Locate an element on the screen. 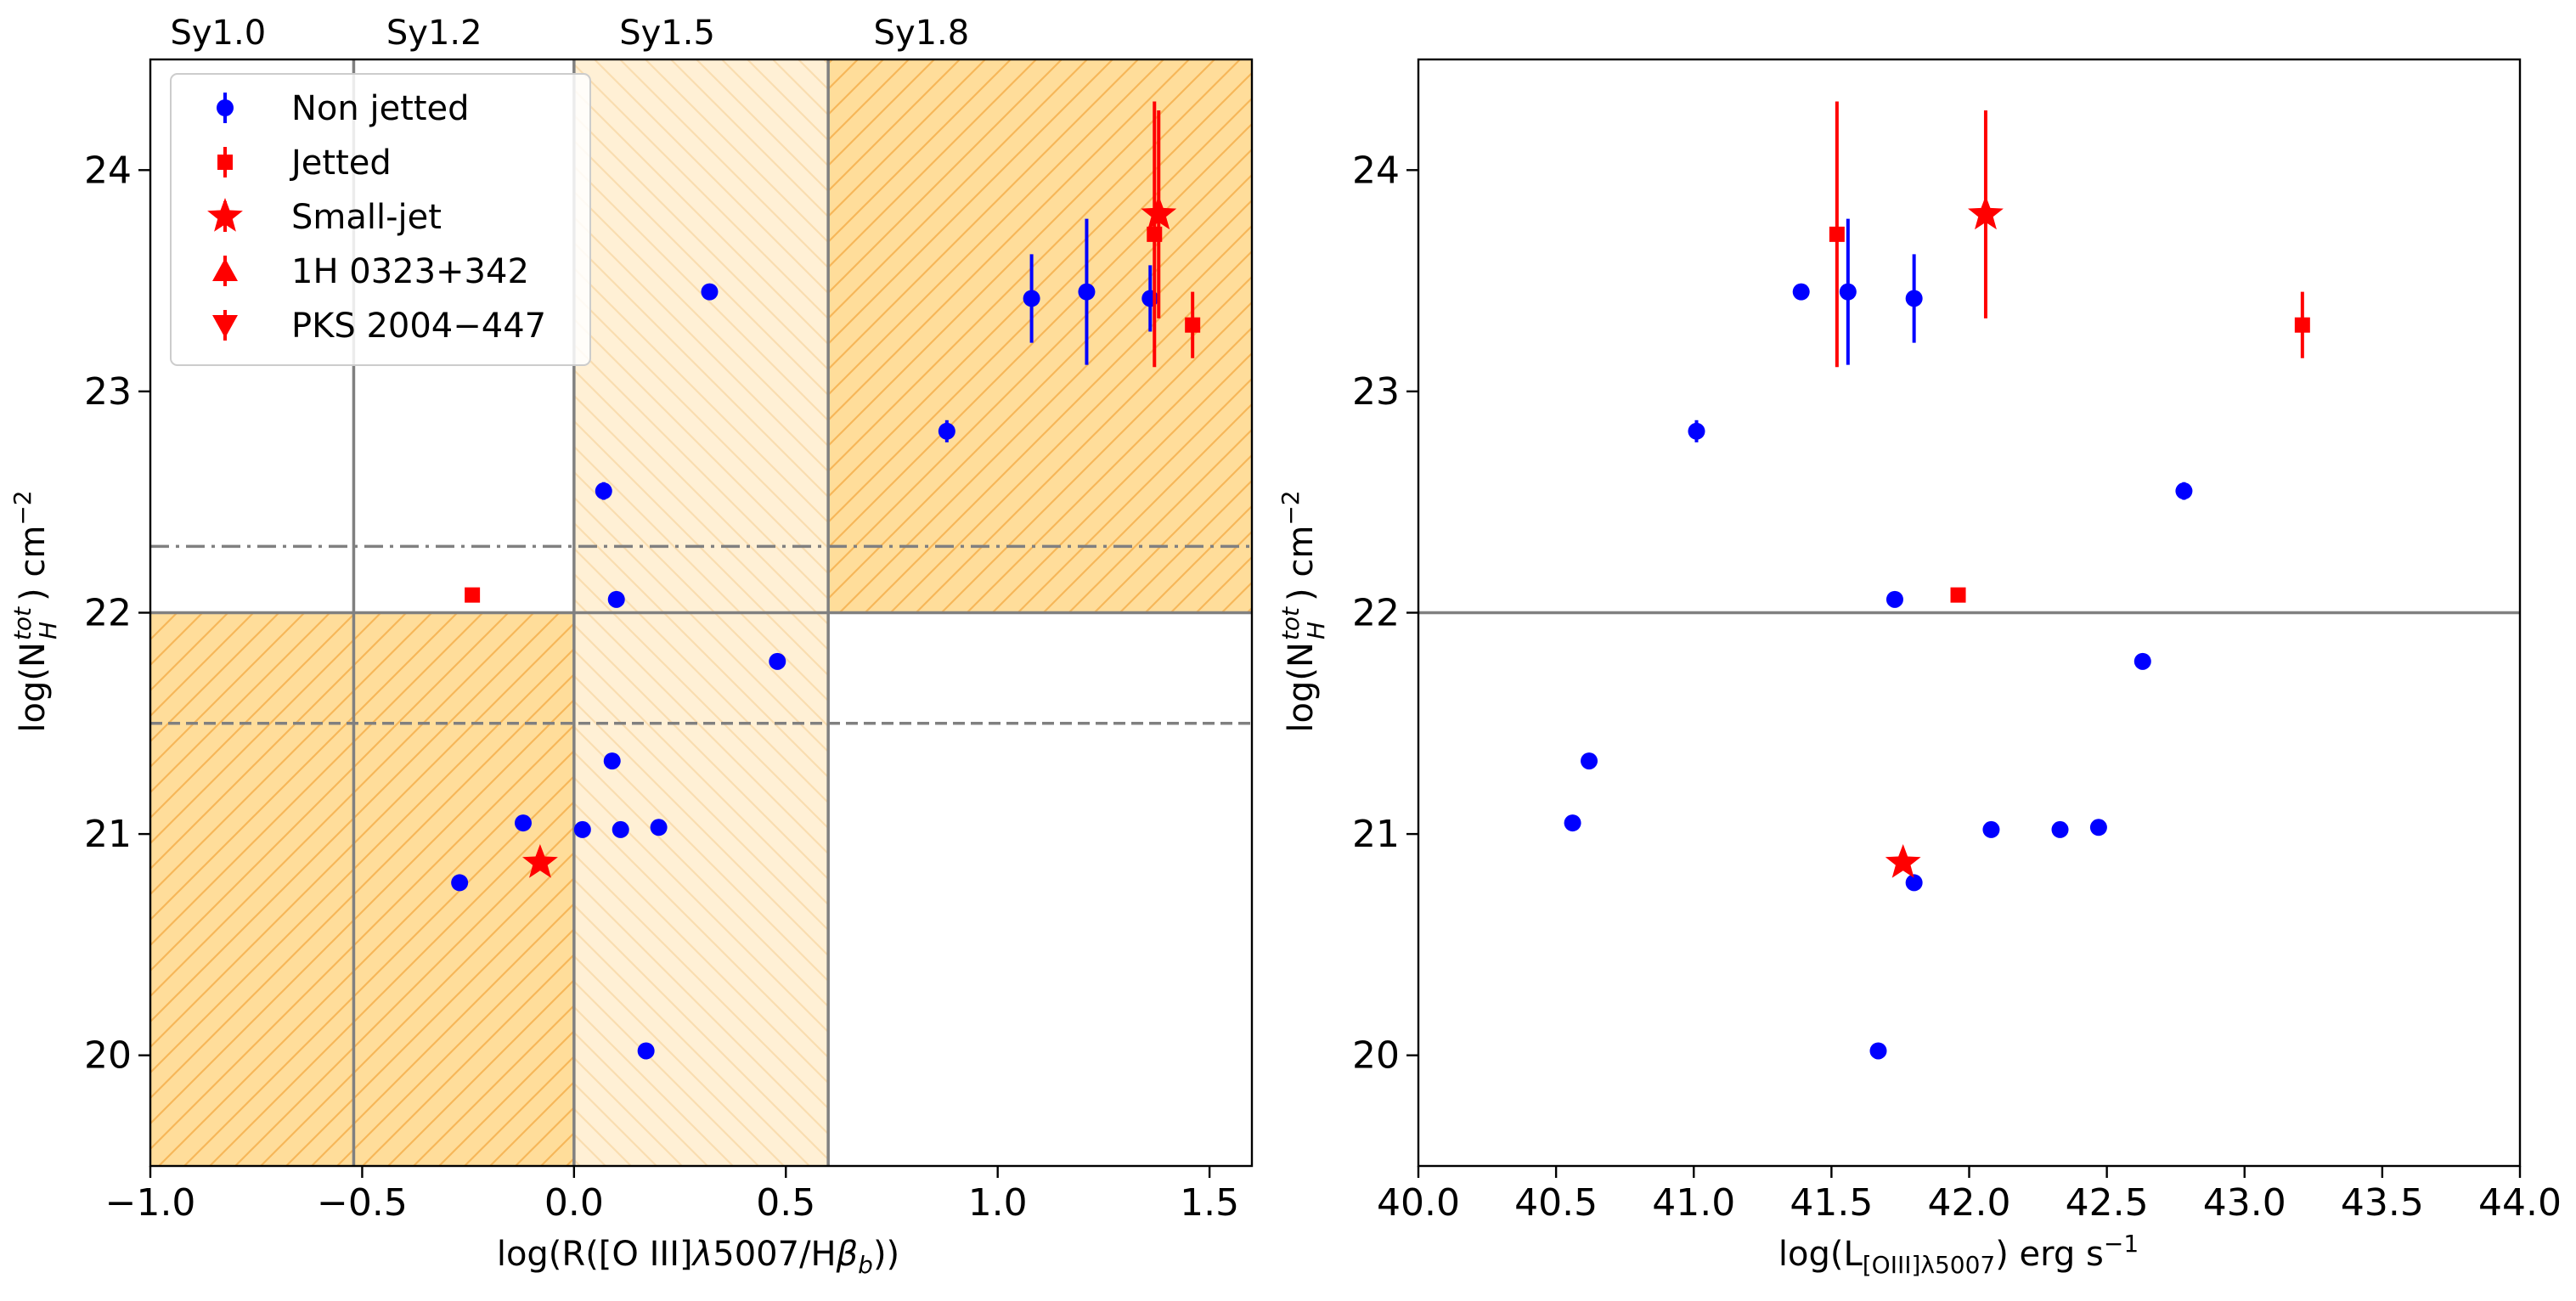 This screenshot has height=1301, width=2576. x-tick-label: 0.5 is located at coordinates (785, 1203).